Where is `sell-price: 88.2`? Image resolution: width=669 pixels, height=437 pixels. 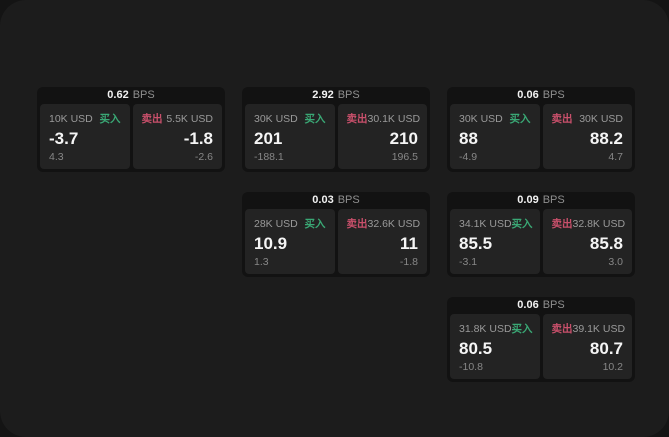
sell-price: 88.2 is located at coordinates (606, 138).